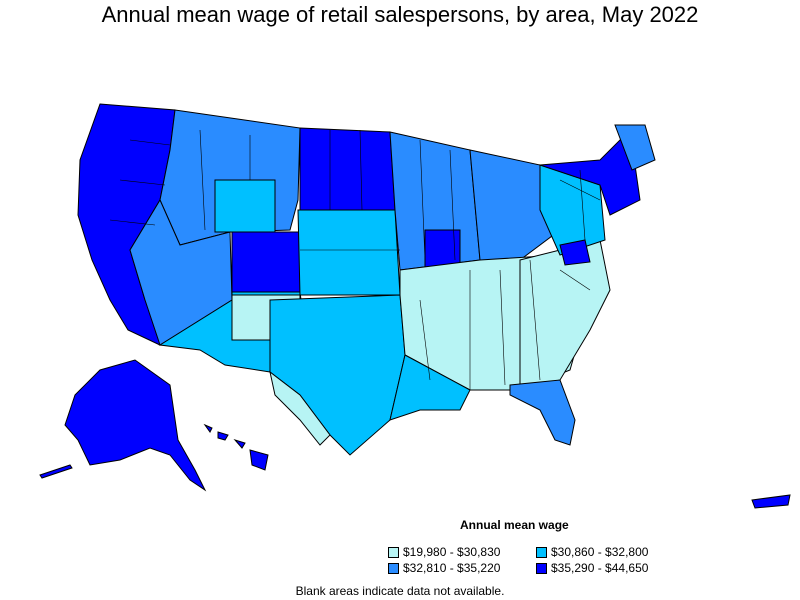  I want to click on legend-item-4: $35,290 - $44,650, so click(592, 568).